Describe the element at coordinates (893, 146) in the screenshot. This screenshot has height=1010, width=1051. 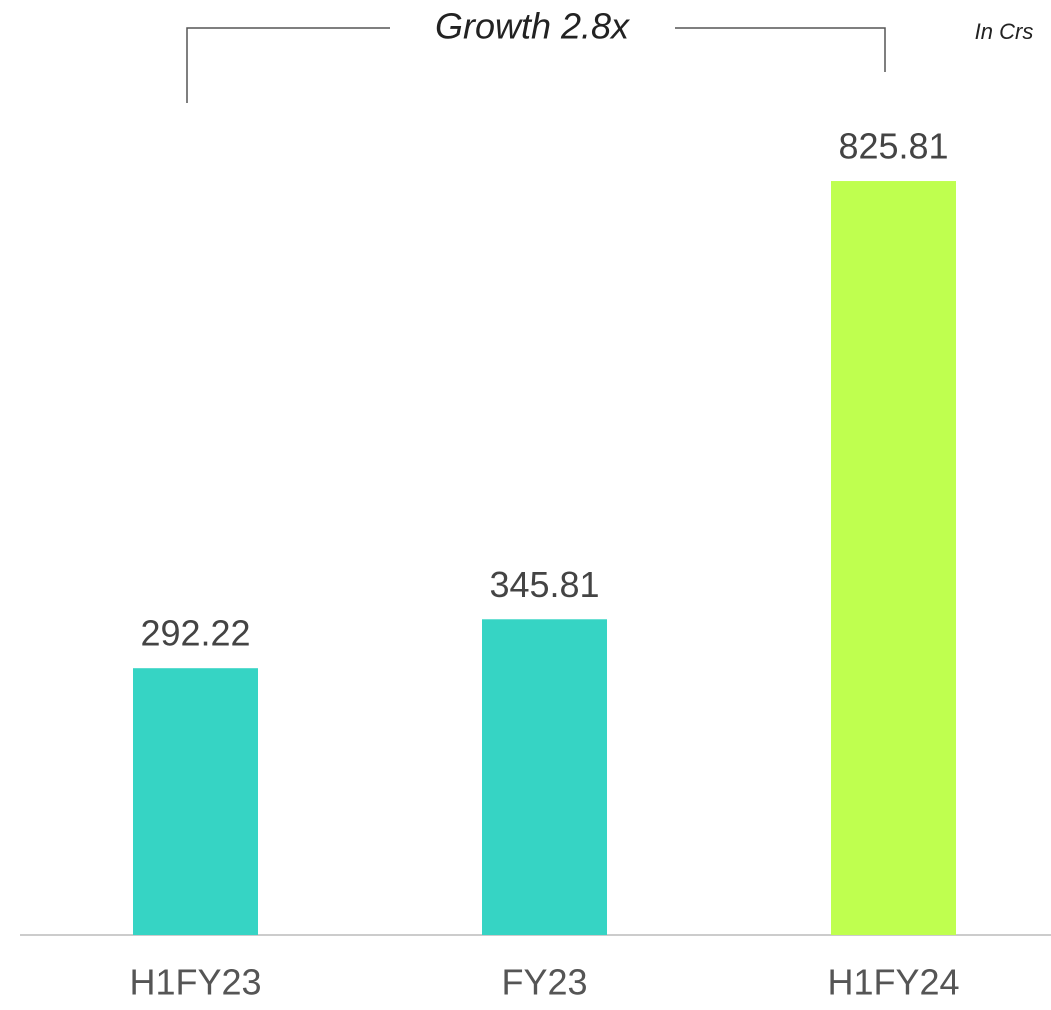
I see `value-label: 825.81` at that location.